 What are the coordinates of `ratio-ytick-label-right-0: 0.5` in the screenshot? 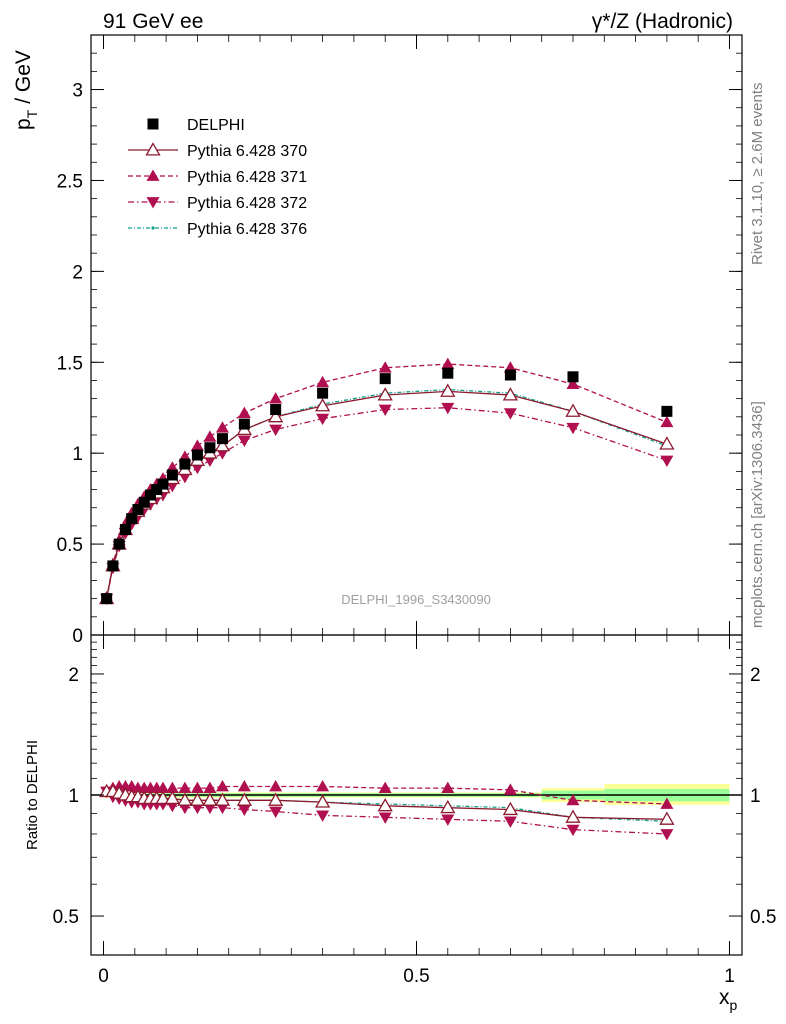 It's located at (763, 917).